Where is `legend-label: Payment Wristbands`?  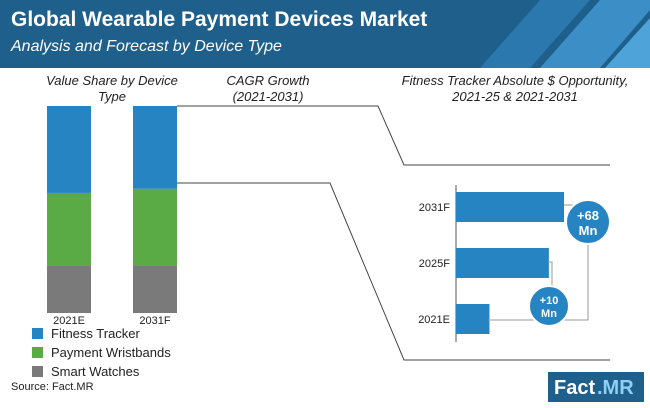 legend-label: Payment Wristbands is located at coordinates (111, 352).